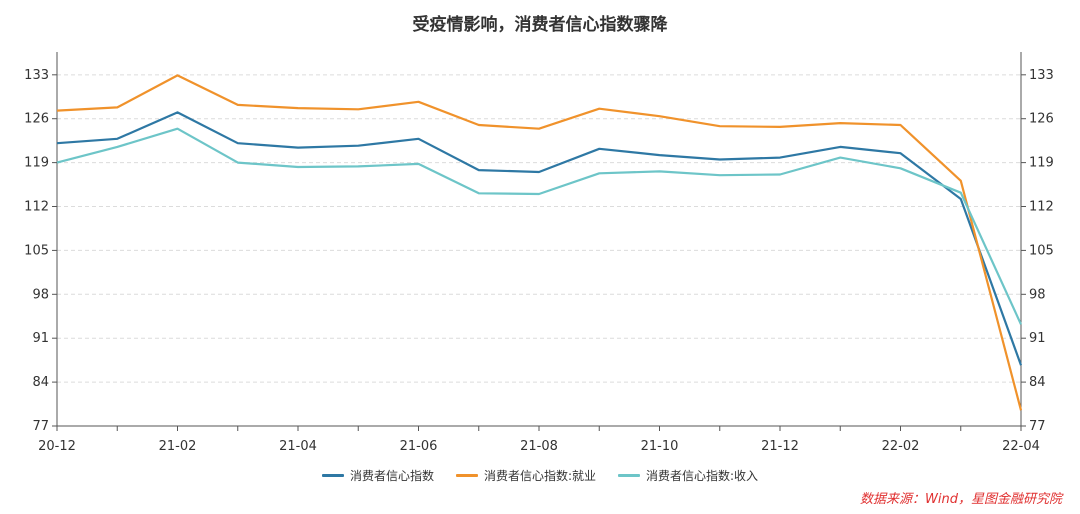 This screenshot has height=514, width=1080. What do you see at coordinates (36, 75) in the screenshot?
I see `y-tick-label-left: 133` at bounding box center [36, 75].